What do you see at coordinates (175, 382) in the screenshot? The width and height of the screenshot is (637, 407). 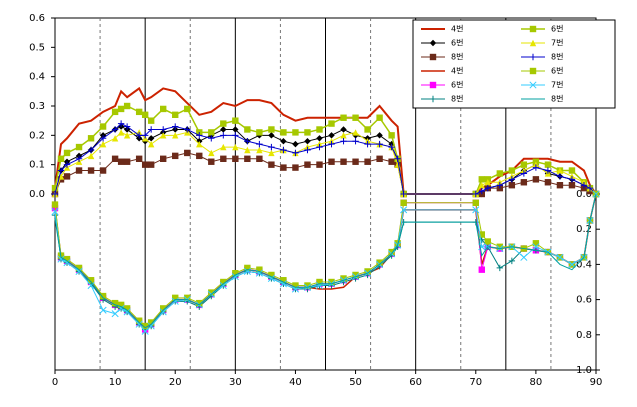 I see `x-tick-label: 20` at bounding box center [175, 382].